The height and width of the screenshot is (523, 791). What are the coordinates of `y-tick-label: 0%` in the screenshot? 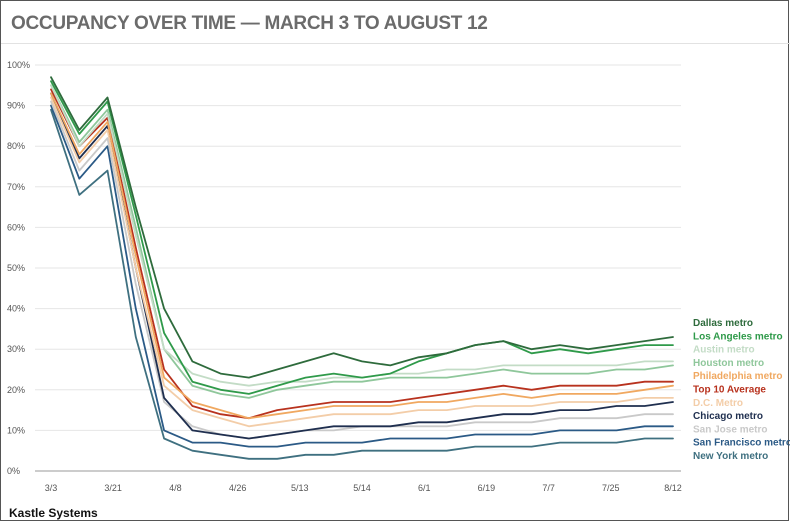 It's located at (13, 471).